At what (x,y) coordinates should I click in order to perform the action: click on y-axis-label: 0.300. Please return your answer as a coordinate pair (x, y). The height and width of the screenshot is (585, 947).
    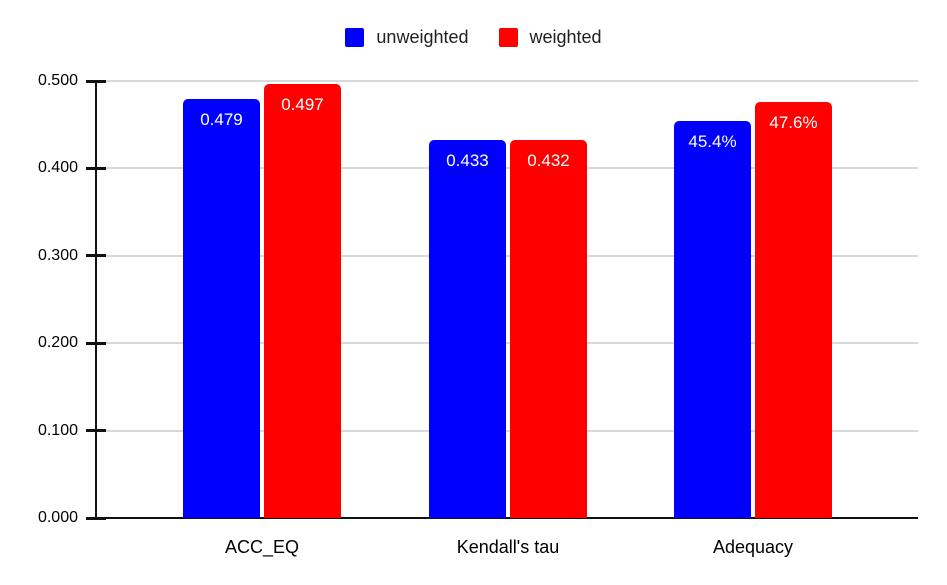
    Looking at the image, I should click on (57, 255).